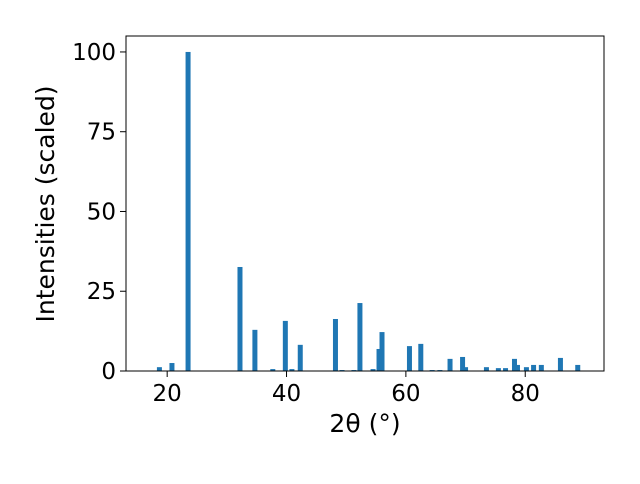  Describe the element at coordinates (94, 53) in the screenshot. I see `y-tick-label: 100` at that location.